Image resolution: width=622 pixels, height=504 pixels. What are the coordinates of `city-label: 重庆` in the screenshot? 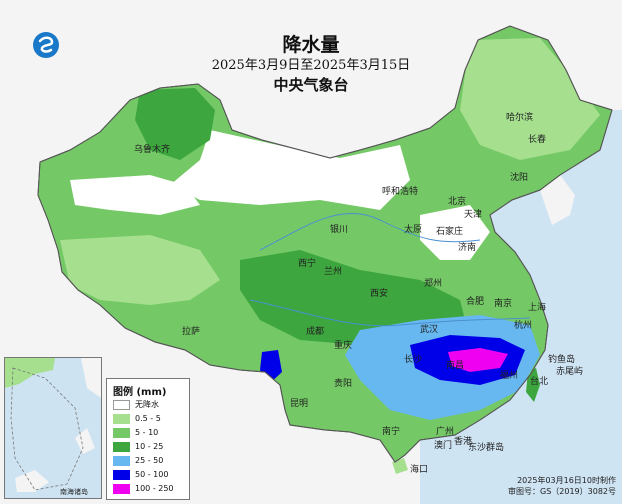 It's located at (343, 346).